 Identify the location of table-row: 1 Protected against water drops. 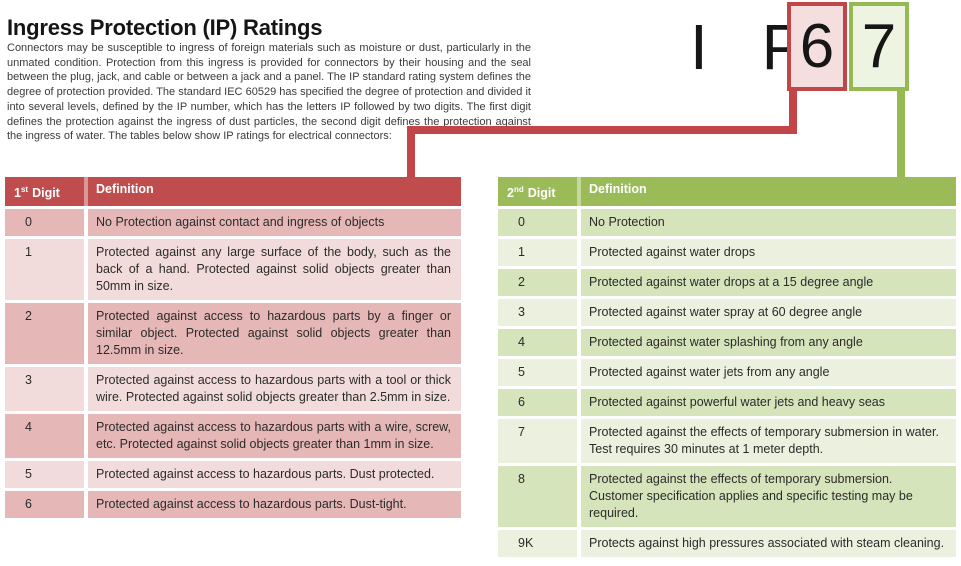
(727, 253).